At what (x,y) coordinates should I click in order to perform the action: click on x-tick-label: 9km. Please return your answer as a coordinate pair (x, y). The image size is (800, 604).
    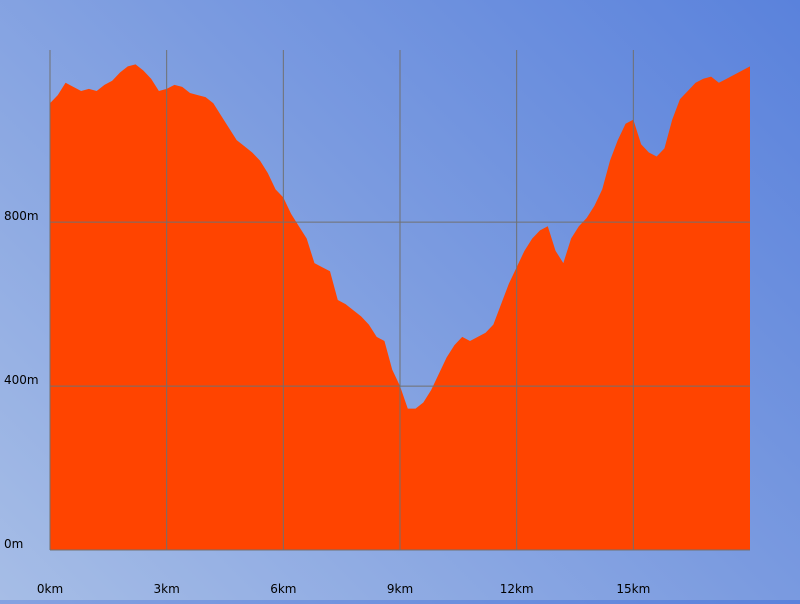
    Looking at the image, I should click on (400, 589).